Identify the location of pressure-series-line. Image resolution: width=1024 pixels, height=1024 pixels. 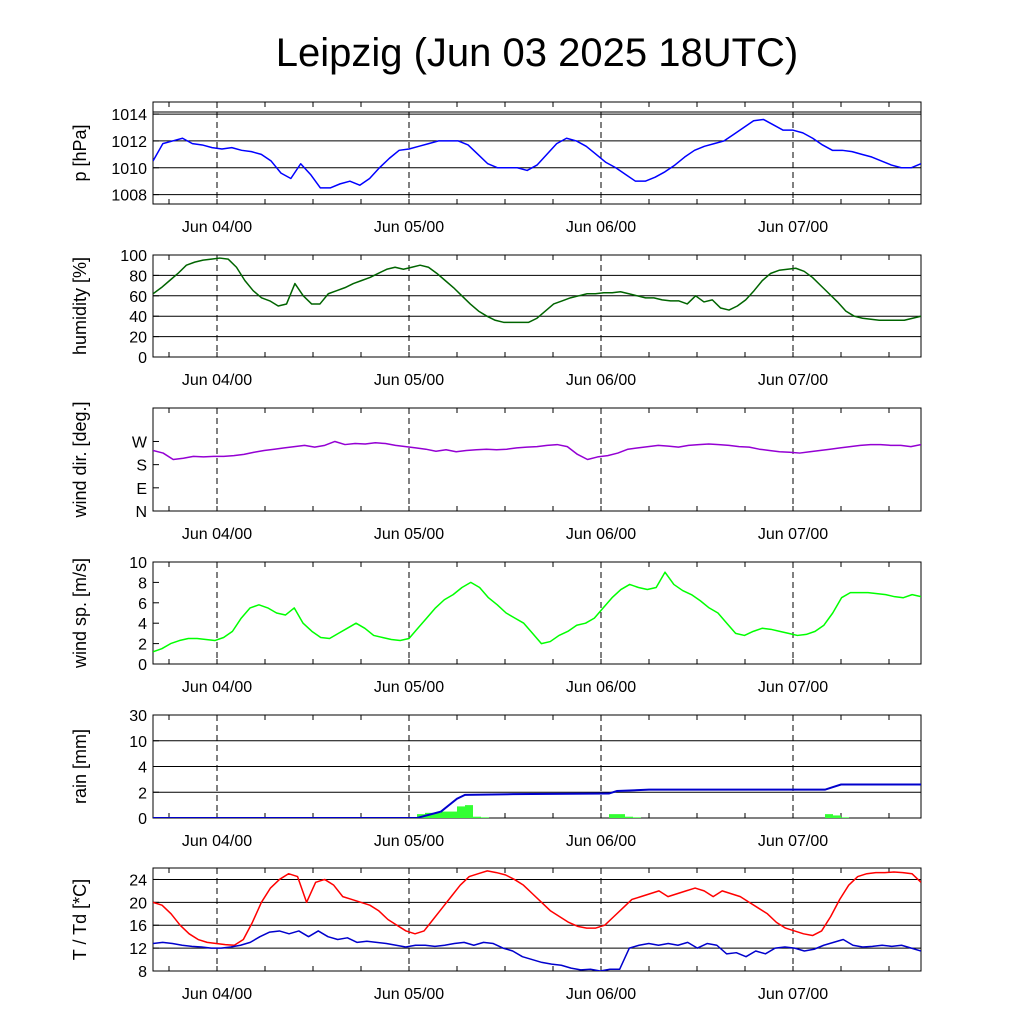
(537, 153).